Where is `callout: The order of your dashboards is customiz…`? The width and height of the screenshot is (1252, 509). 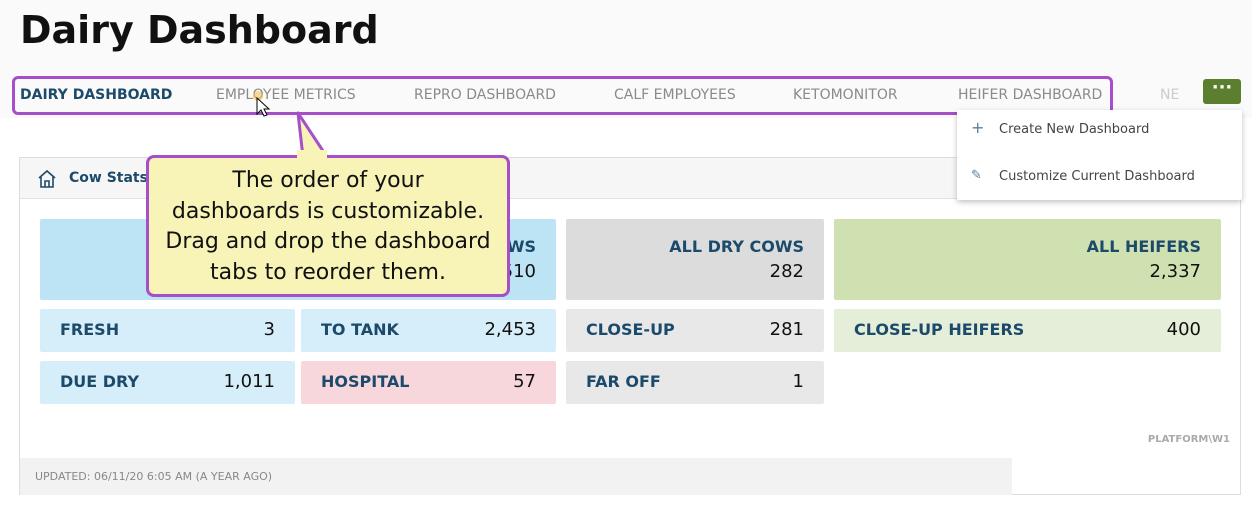 callout: The order of your dashboards is customiz… is located at coordinates (328, 226).